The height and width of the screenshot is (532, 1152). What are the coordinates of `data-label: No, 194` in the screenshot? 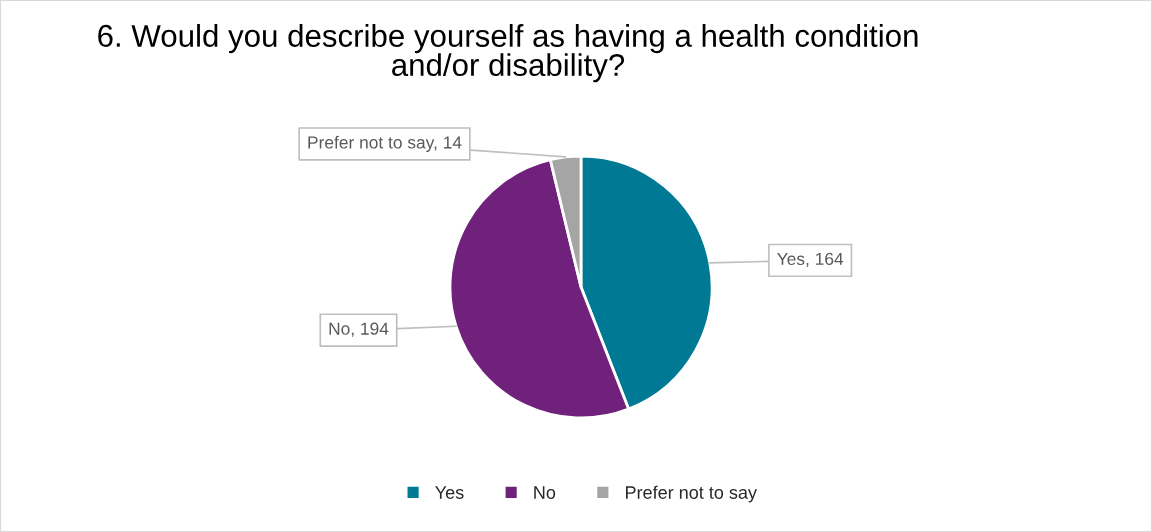 It's located at (359, 329).